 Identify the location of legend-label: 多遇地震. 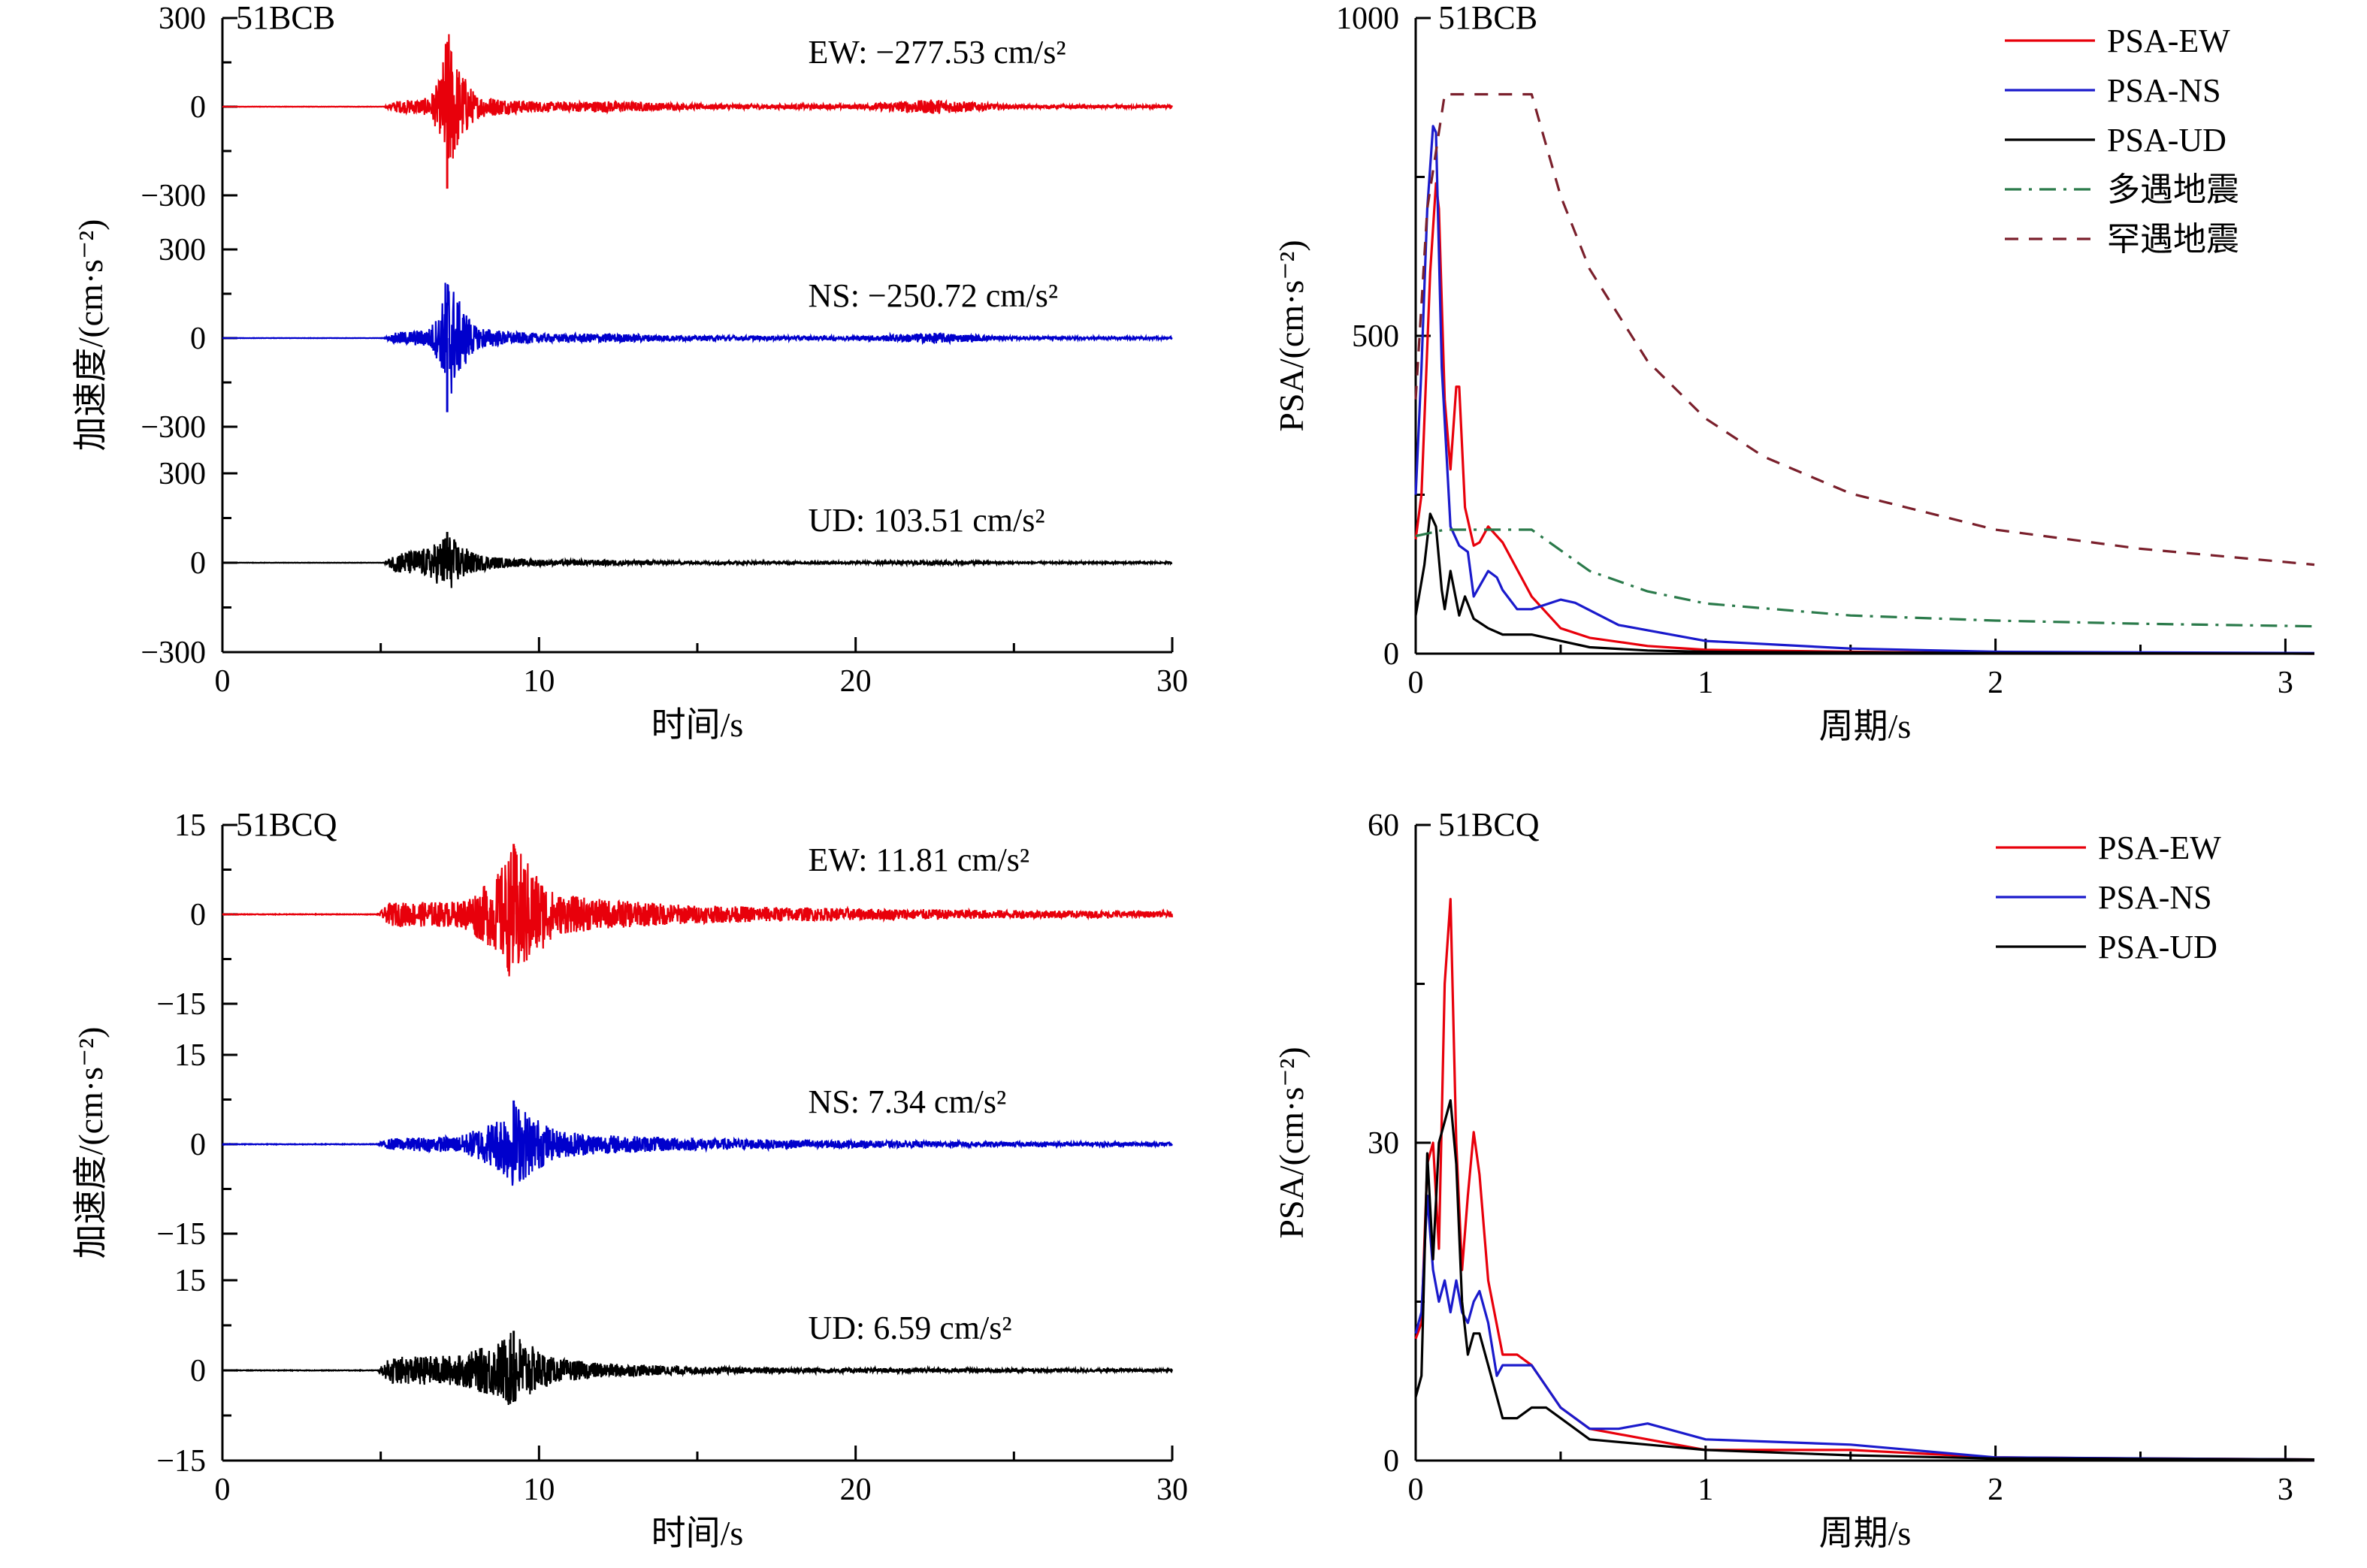
(2173, 189).